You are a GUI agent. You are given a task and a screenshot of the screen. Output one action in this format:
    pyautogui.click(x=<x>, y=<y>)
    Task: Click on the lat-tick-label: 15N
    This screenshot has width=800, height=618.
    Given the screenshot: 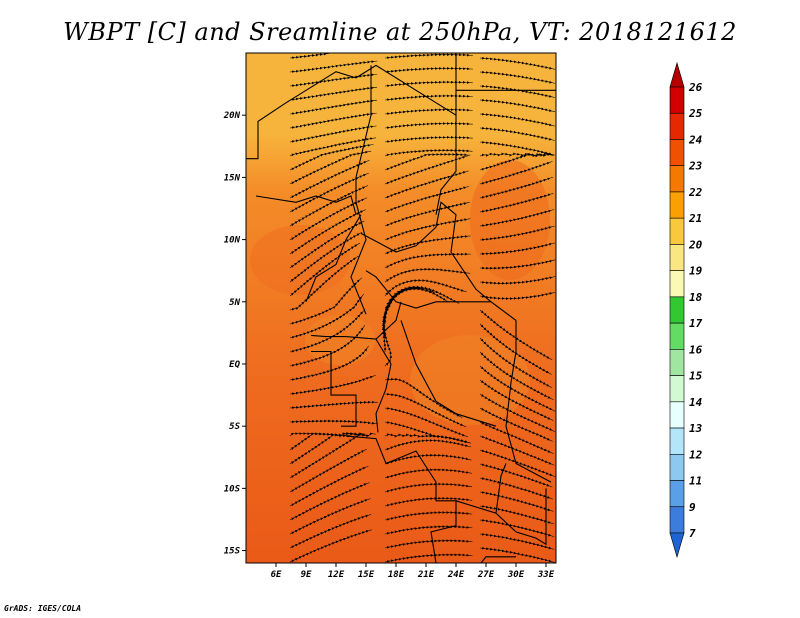 What is the action you would take?
    pyautogui.click(x=232, y=178)
    